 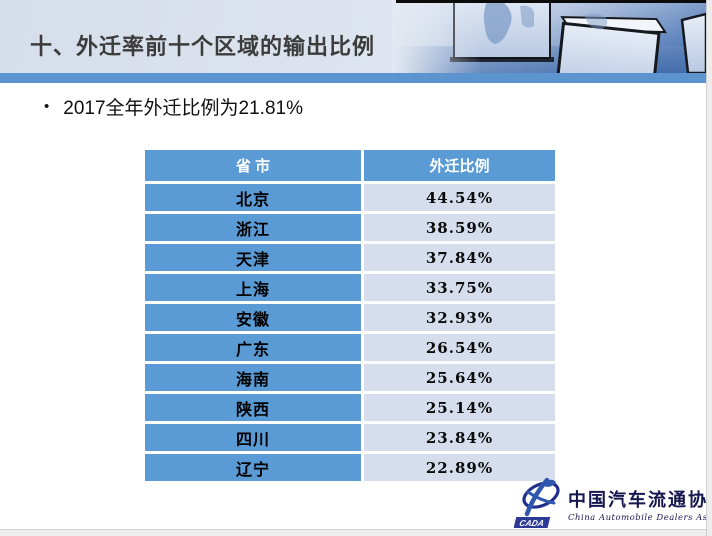 I want to click on table-row: 海南 25.64%, so click(x=350, y=377).